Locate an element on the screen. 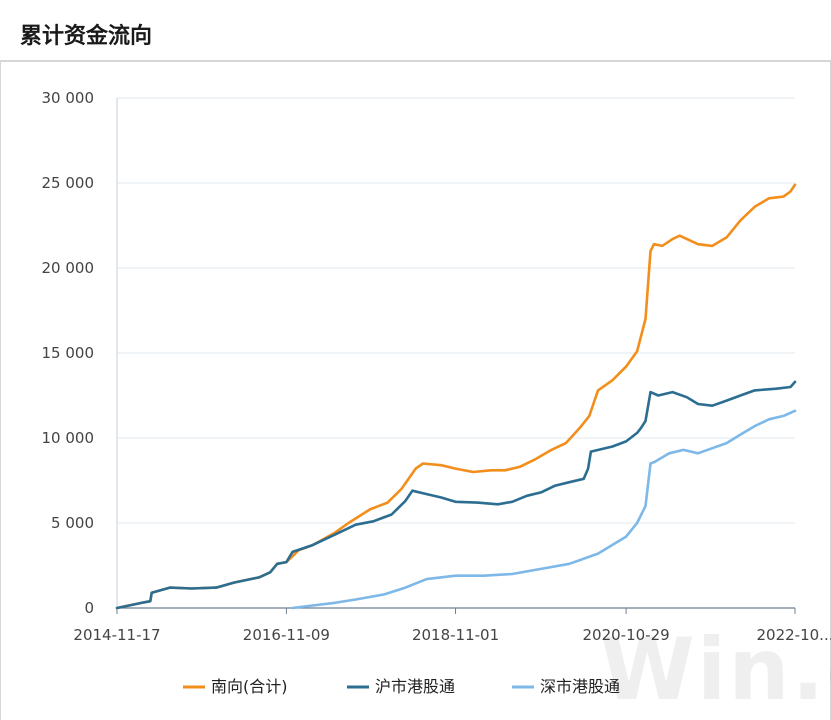 Image resolution: width=831 pixels, height=720 pixels. legend-label-1: 沪市港股通 is located at coordinates (415, 686).